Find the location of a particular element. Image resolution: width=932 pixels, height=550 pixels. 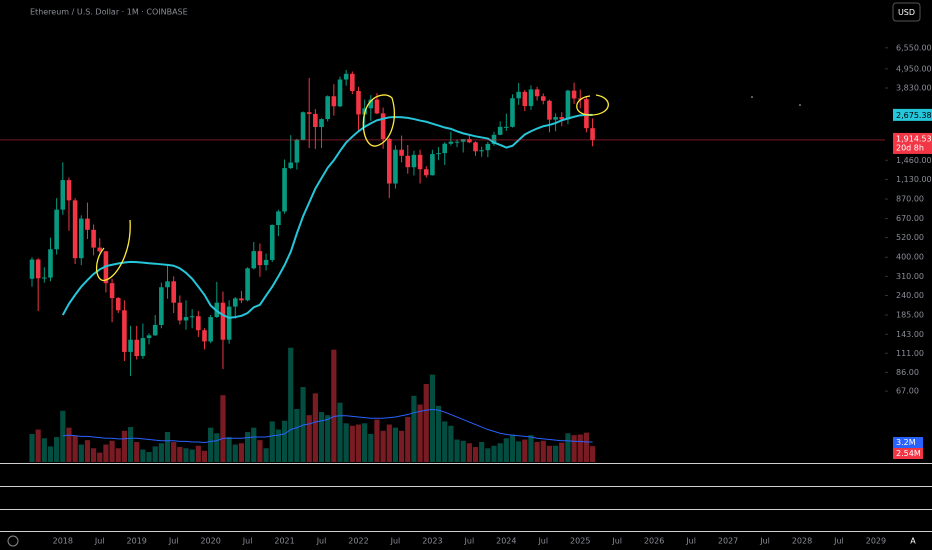

volume-label-box is located at coordinates (908, 454).